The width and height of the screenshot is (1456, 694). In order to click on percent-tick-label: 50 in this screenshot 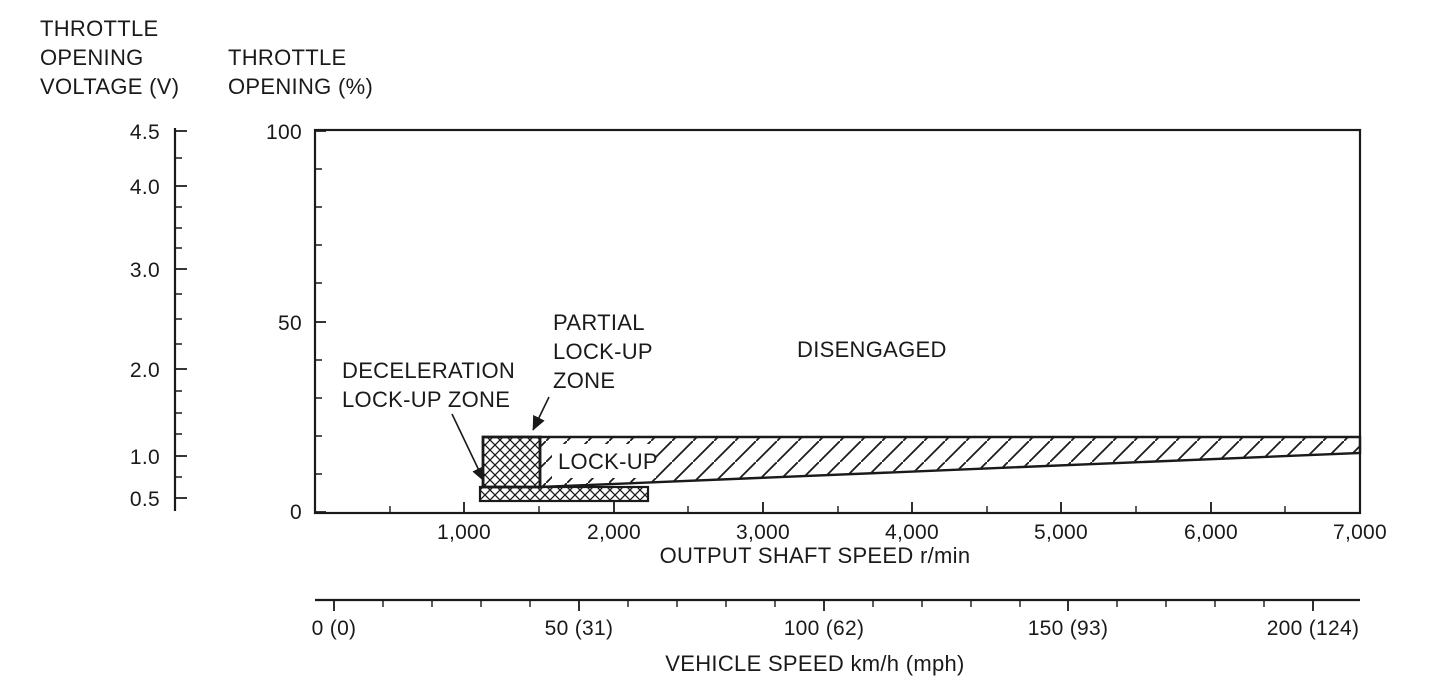, I will do `click(290, 323)`.